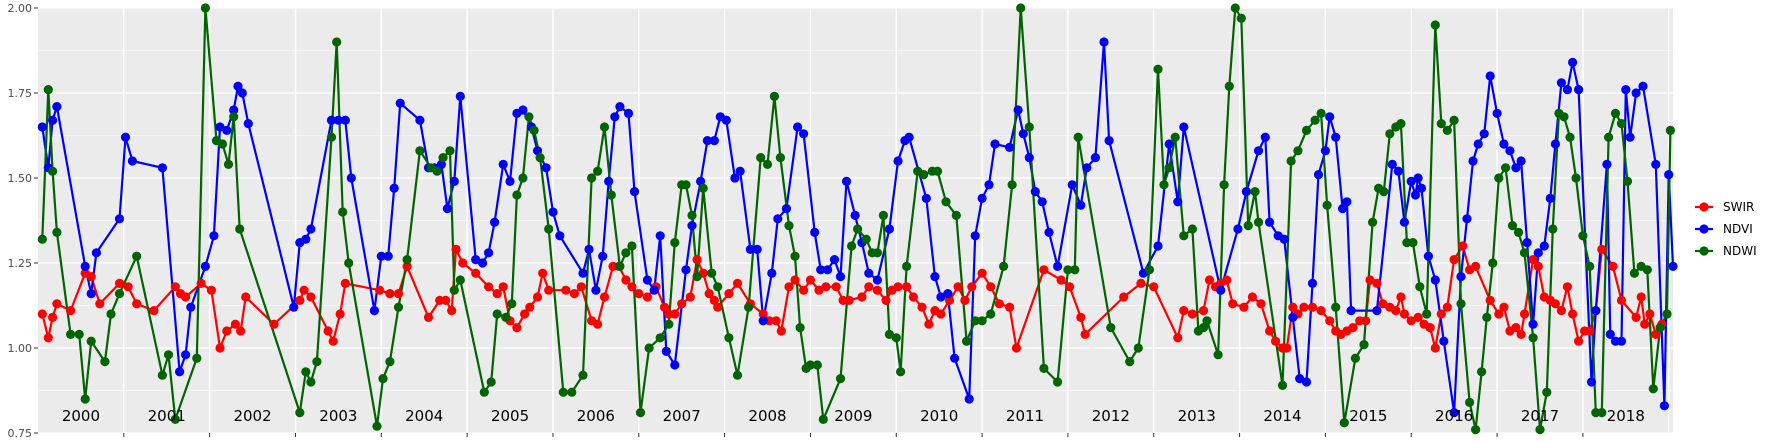 The width and height of the screenshot is (1773, 442). What do you see at coordinates (853, 435) in the screenshot?
I see `x-axis` at bounding box center [853, 435].